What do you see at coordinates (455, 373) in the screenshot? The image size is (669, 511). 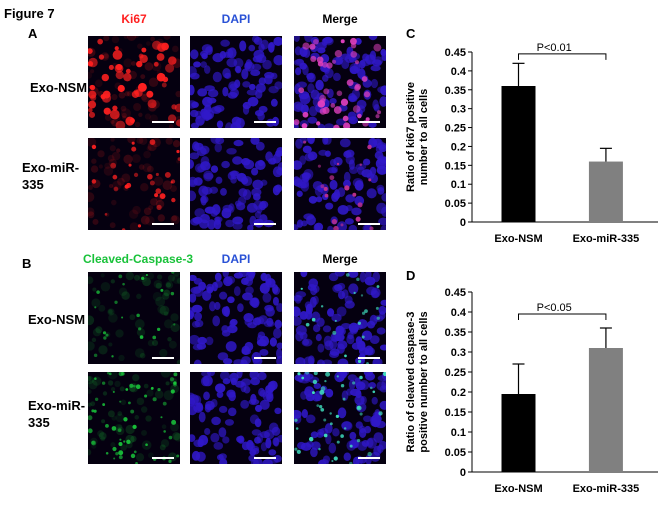 I see `chart-d-y-tick-label: 0.25` at bounding box center [455, 373].